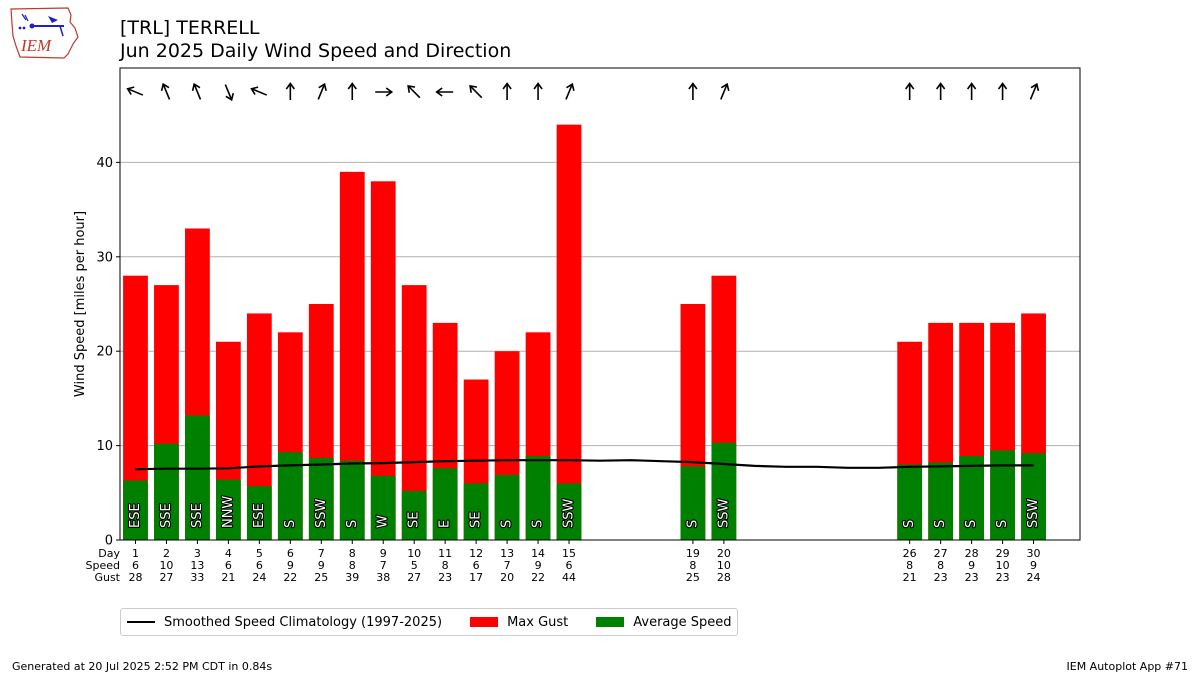 The height and width of the screenshot is (675, 1200). I want to click on legend-item-avg: Average Speed, so click(664, 622).